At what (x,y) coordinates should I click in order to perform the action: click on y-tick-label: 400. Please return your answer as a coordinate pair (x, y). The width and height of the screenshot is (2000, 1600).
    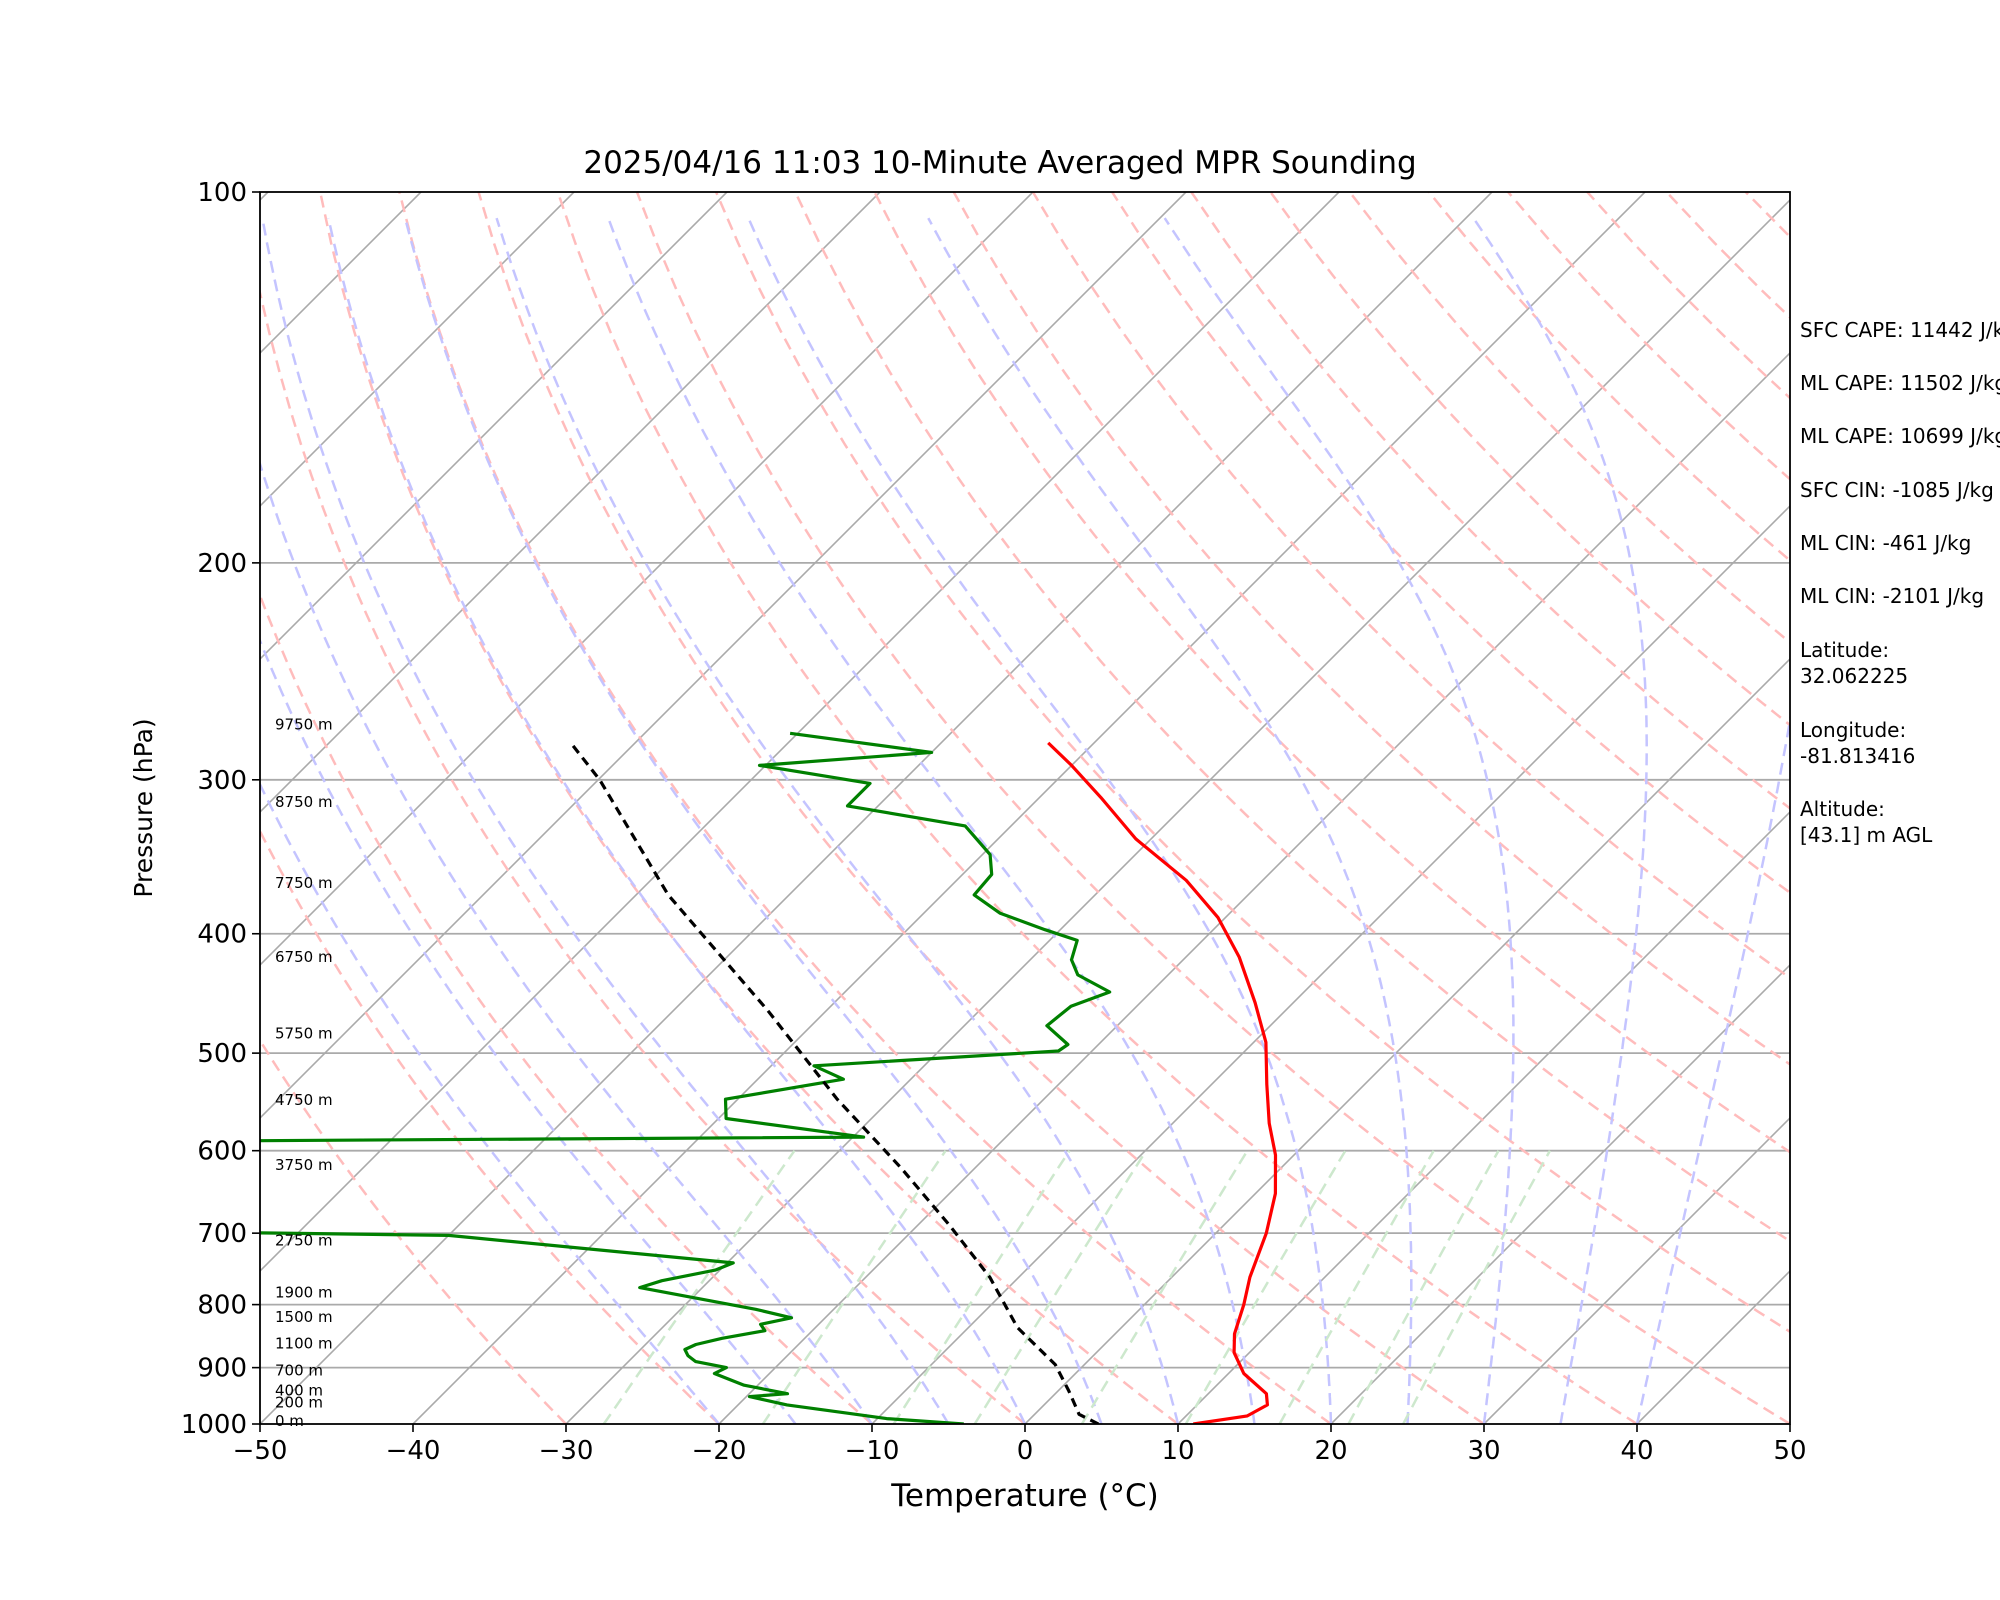
    Looking at the image, I should click on (222, 935).